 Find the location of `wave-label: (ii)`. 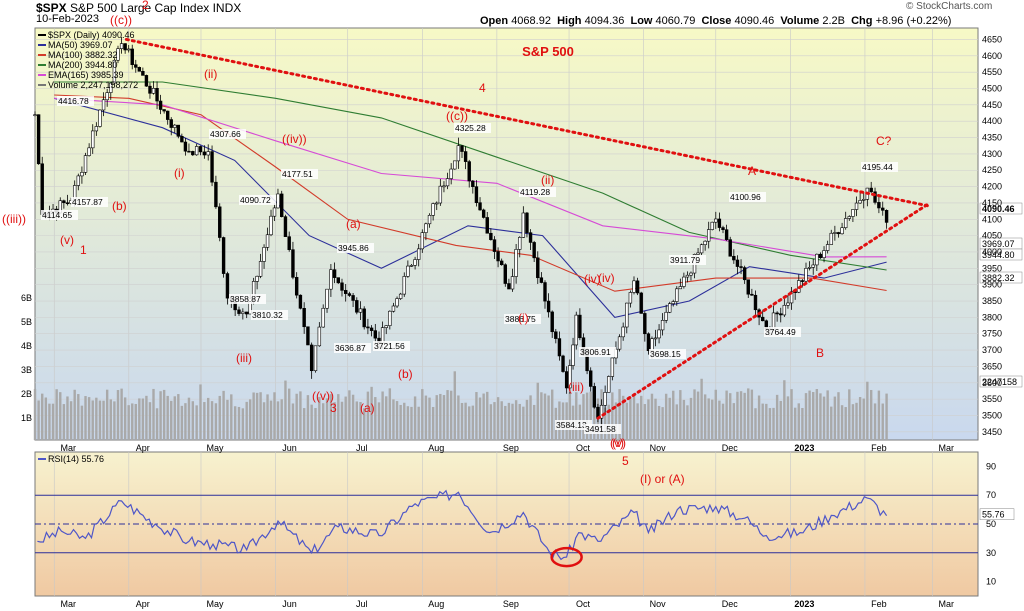

wave-label: (ii) is located at coordinates (547, 180).